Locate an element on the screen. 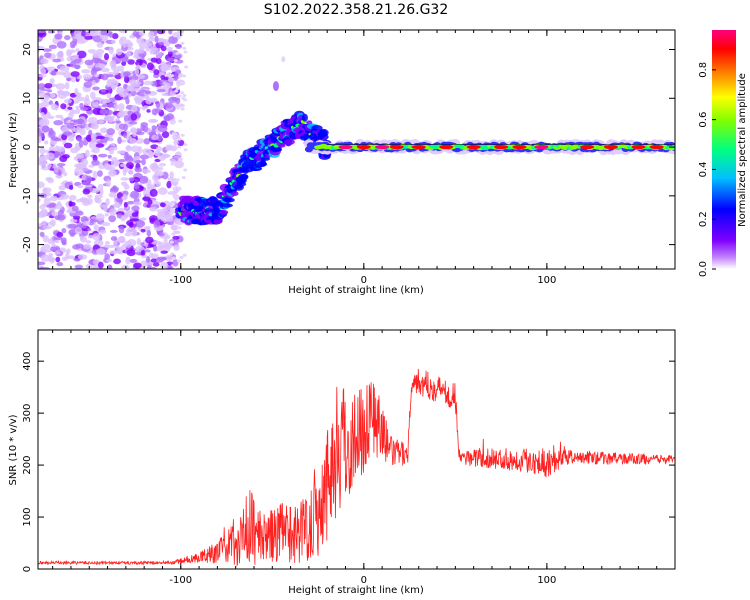 Image resolution: width=750 pixels, height=600 pixels. colorbar-tick-label: 0.2 is located at coordinates (703, 219).